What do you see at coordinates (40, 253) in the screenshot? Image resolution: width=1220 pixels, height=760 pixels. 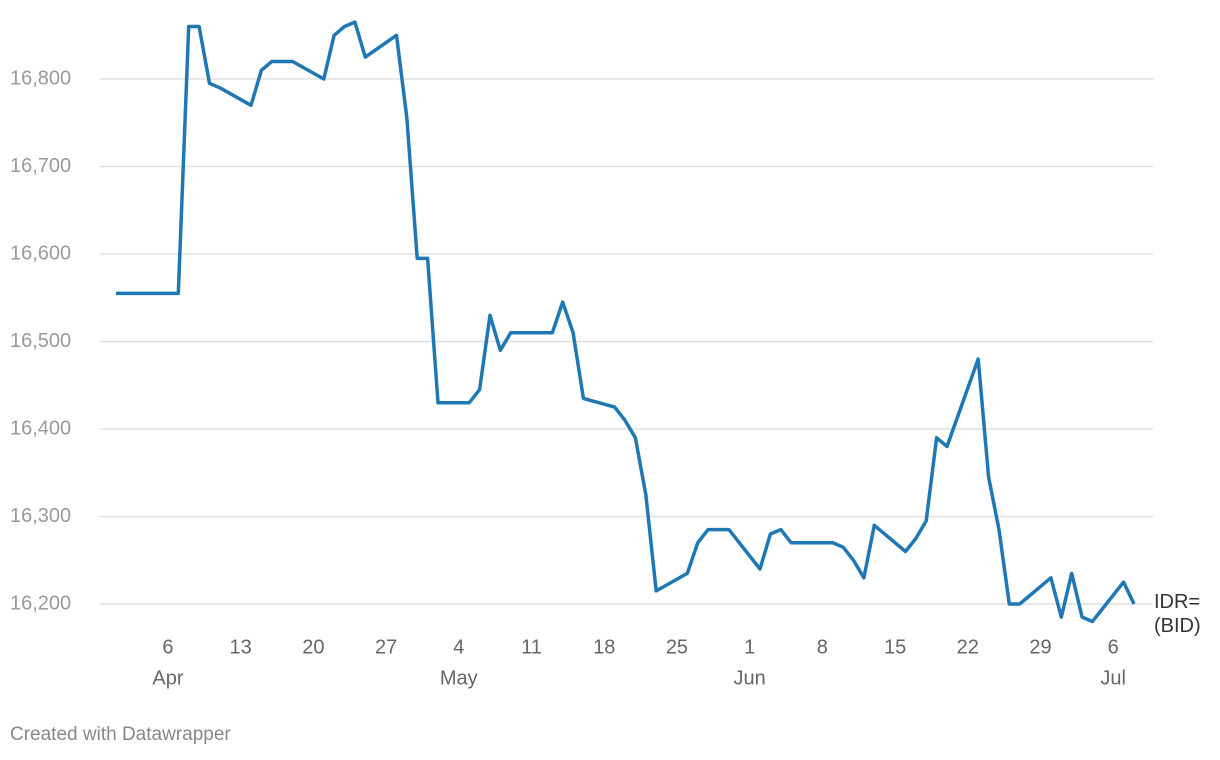 I see `y-tick-label: 16,600` at bounding box center [40, 253].